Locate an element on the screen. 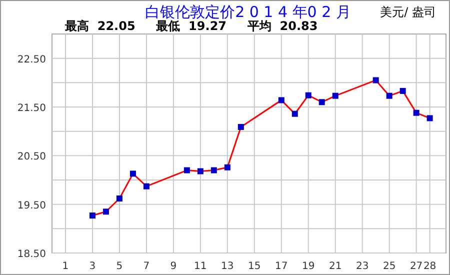 Image resolution: width=450 pixels, height=275 pixels. x-tick-label: 25 is located at coordinates (389, 266).